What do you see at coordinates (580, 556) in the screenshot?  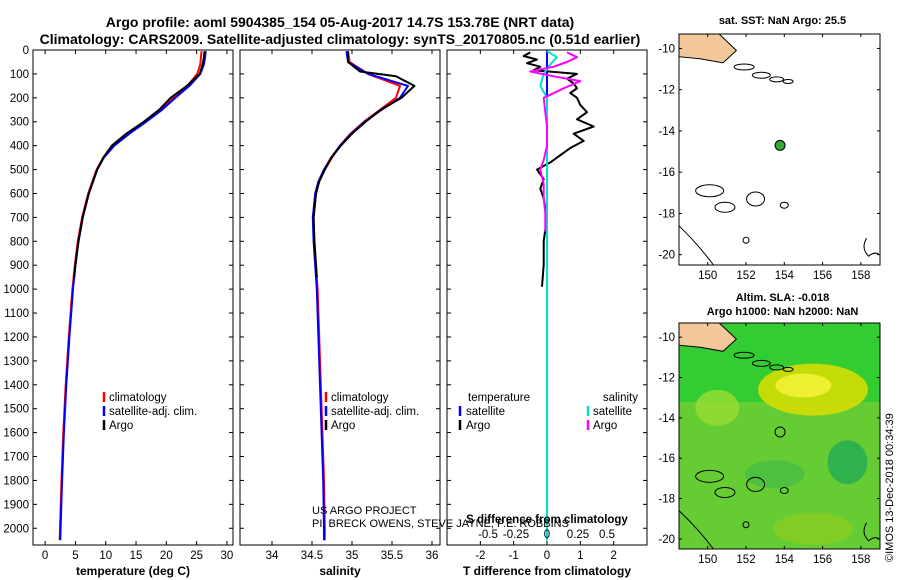 I see `x-tick-label: 1` at bounding box center [580, 556].